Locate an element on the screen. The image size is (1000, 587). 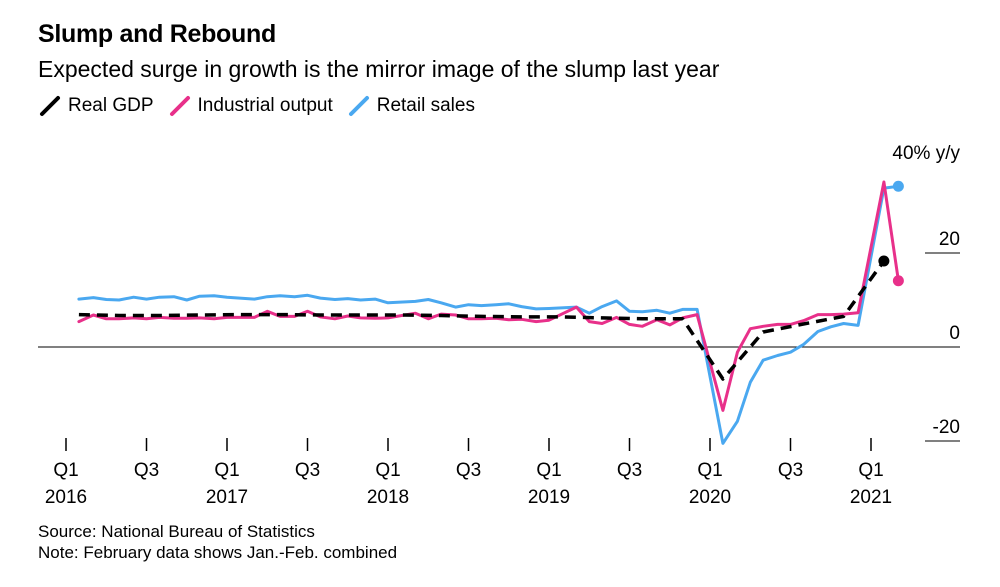
y-tick-label: 40% y/y is located at coordinates (926, 153).